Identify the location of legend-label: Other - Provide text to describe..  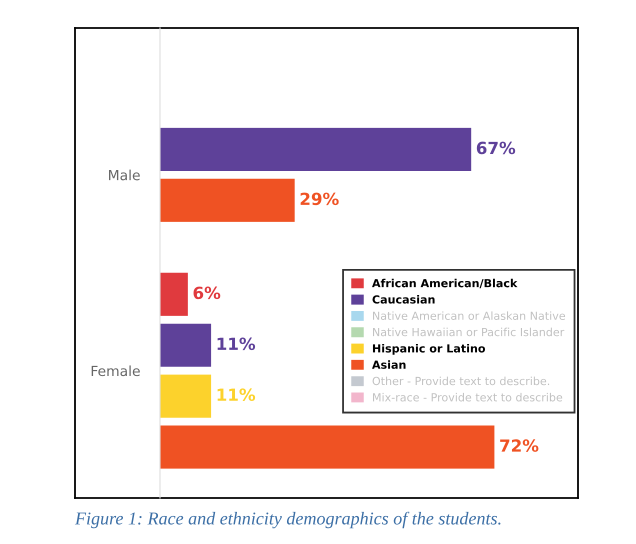
(461, 381).